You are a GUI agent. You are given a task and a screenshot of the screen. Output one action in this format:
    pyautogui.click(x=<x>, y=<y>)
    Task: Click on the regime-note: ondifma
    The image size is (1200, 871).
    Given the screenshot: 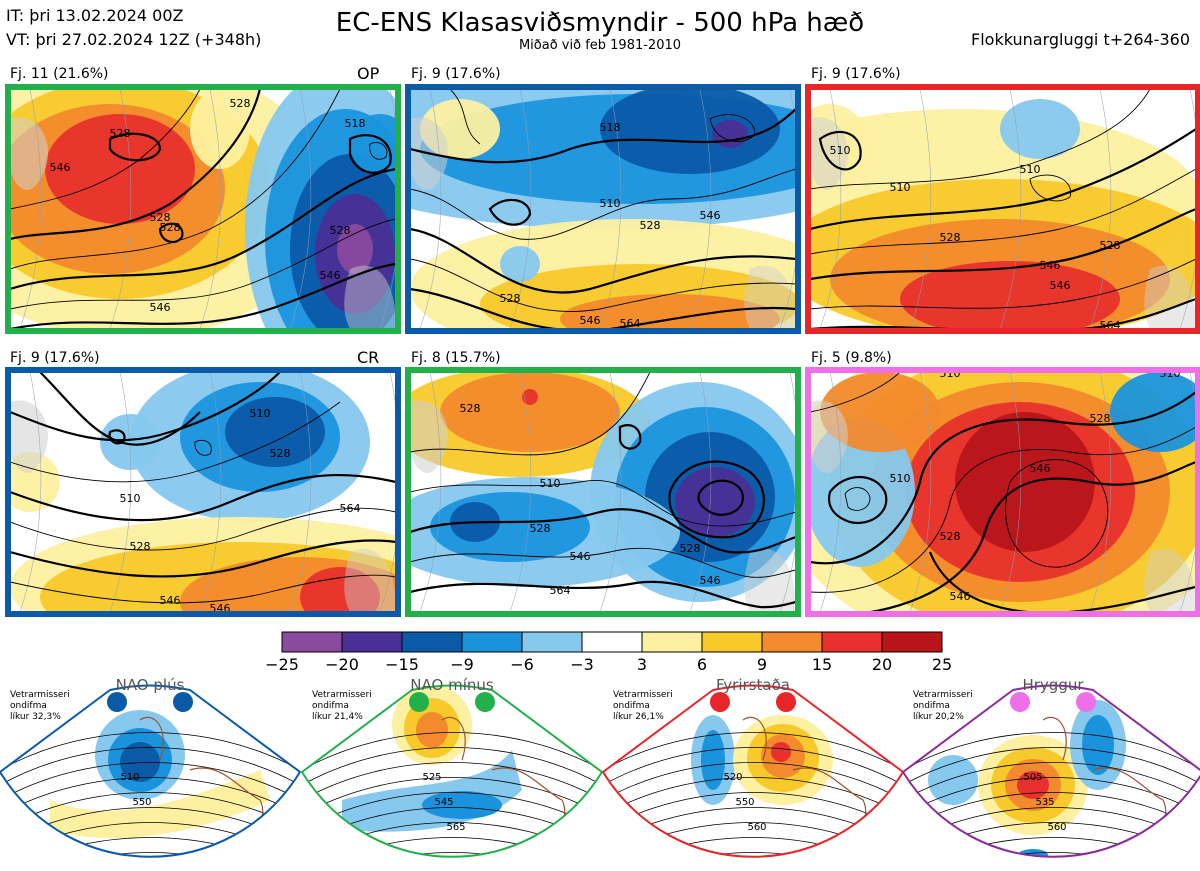 What is the action you would take?
    pyautogui.click(x=28, y=706)
    